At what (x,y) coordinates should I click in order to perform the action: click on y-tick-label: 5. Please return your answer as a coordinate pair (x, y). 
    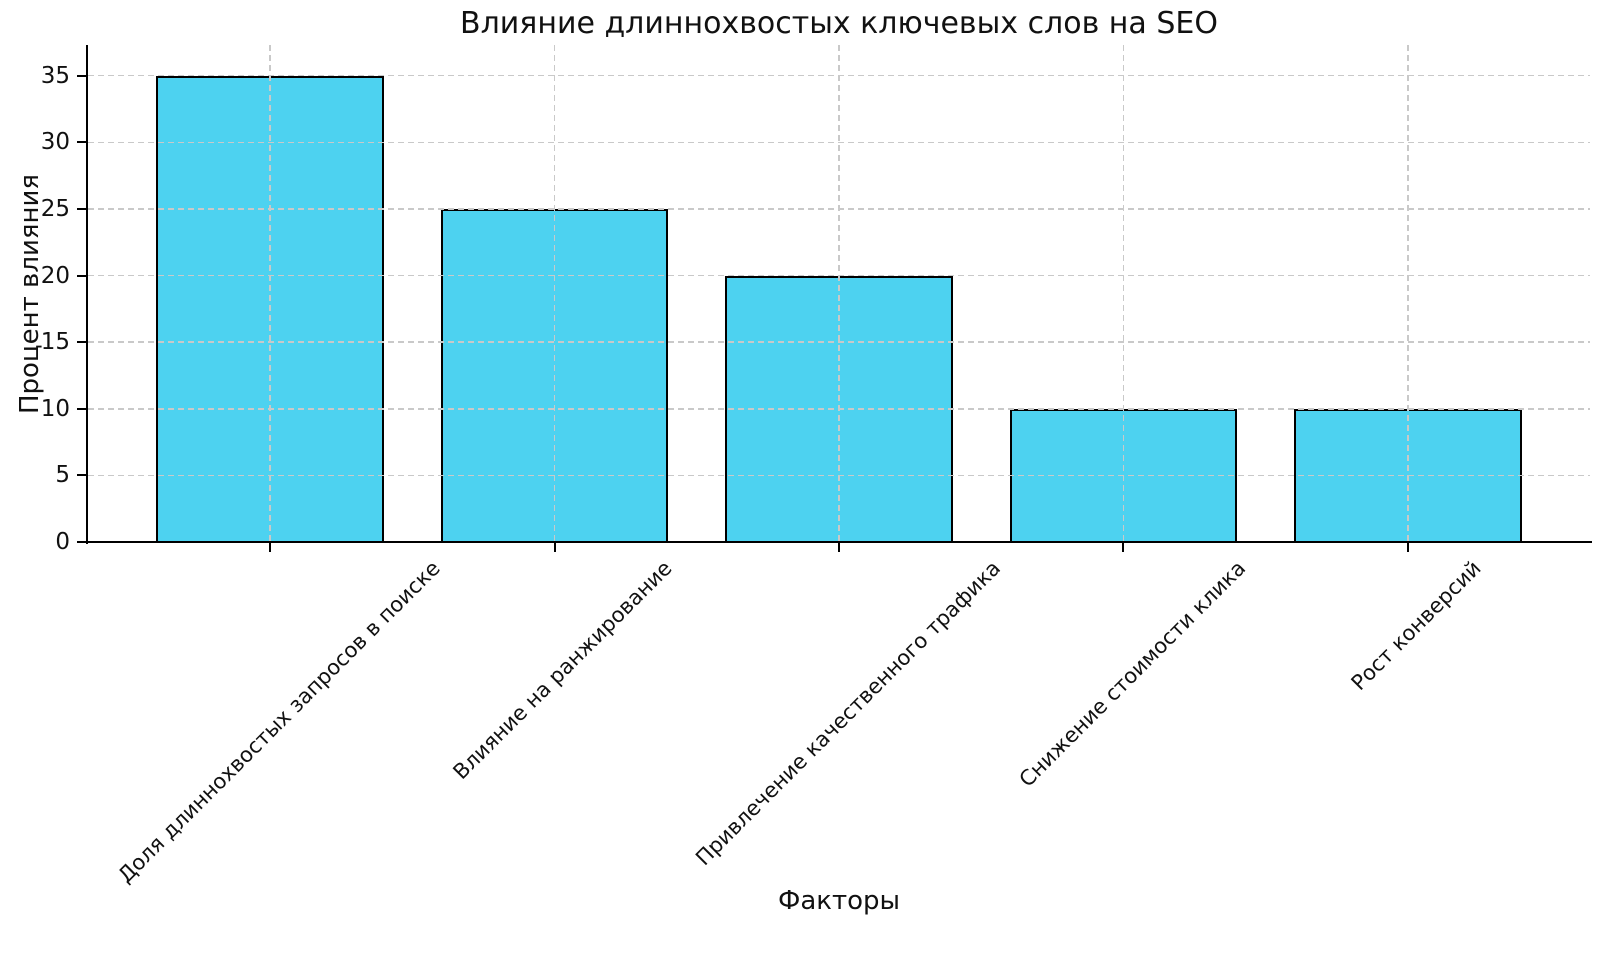
    Looking at the image, I should click on (62, 475).